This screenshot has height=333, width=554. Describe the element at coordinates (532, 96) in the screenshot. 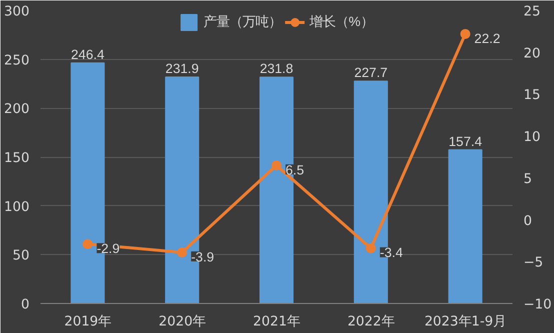

I see `y2-tick-label: 15` at that location.